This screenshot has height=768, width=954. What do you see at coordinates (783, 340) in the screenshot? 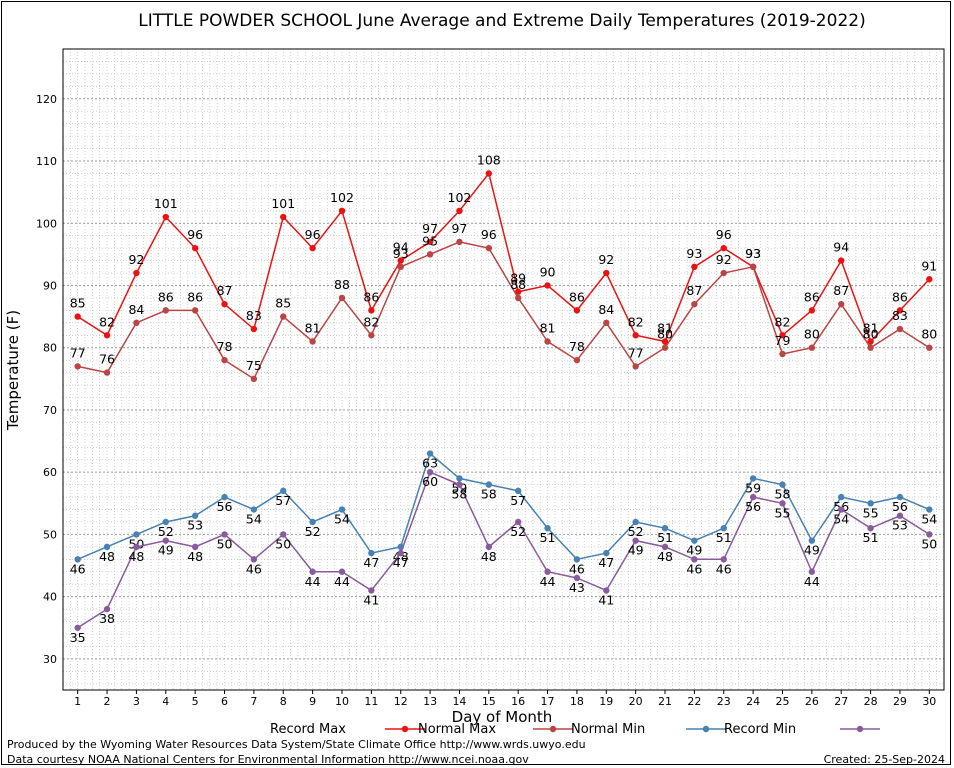
I see `data-label: 79` at bounding box center [783, 340].